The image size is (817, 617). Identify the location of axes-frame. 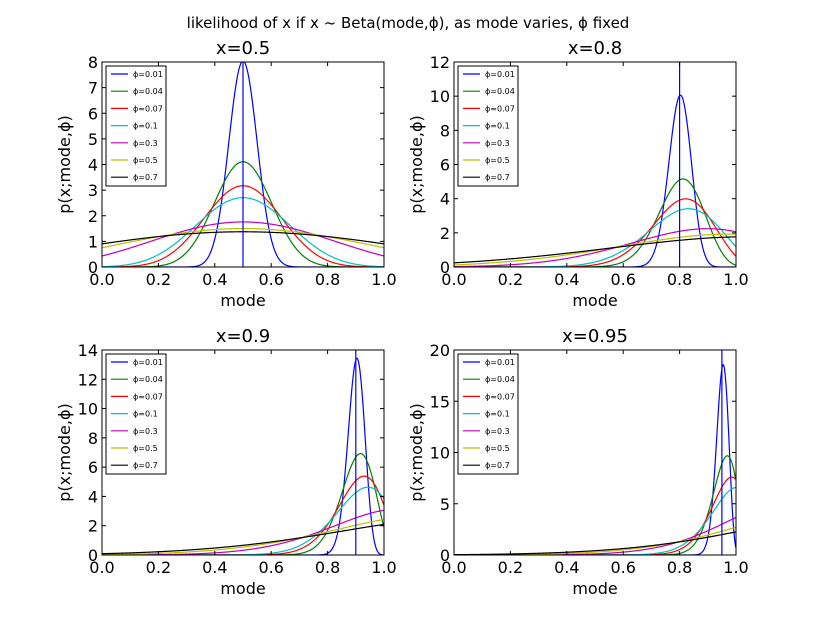
(243, 452).